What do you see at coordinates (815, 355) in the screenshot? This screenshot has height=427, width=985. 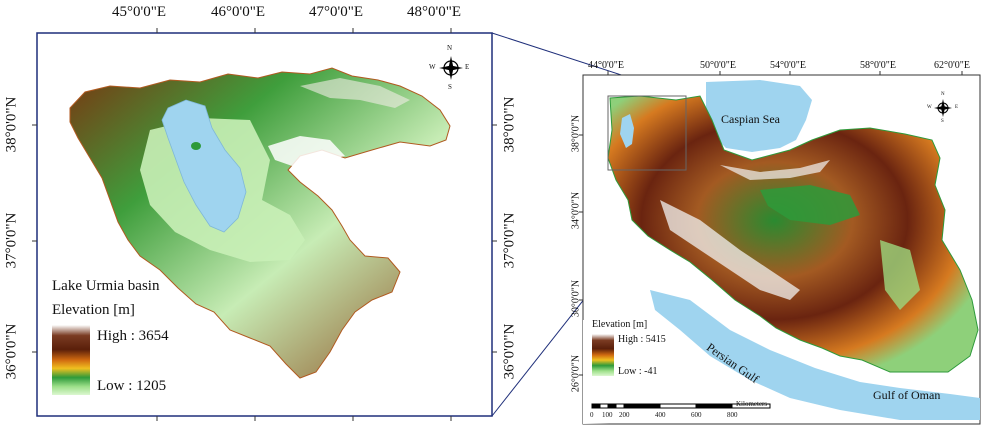 I see `persian-gulf` at bounding box center [815, 355].